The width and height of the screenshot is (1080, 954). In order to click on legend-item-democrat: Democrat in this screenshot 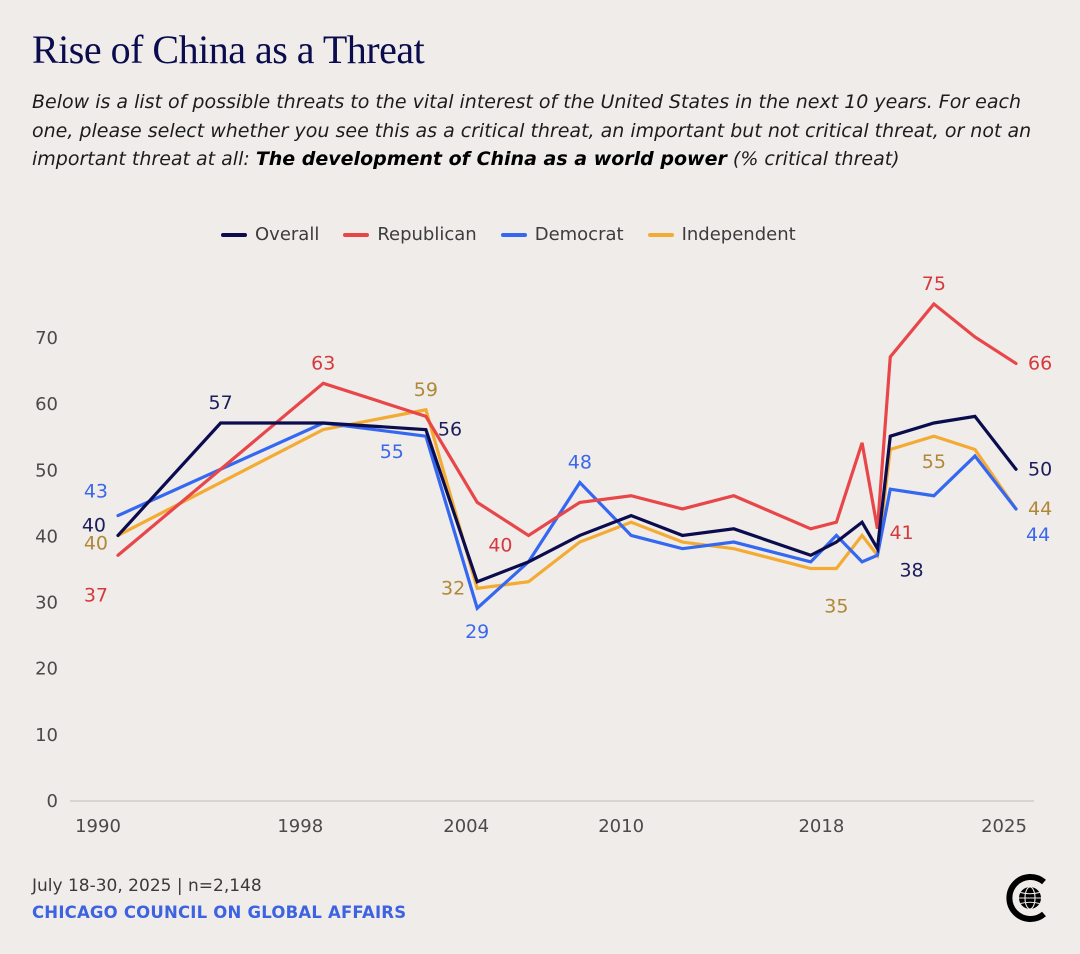, I will do `click(562, 234)`.